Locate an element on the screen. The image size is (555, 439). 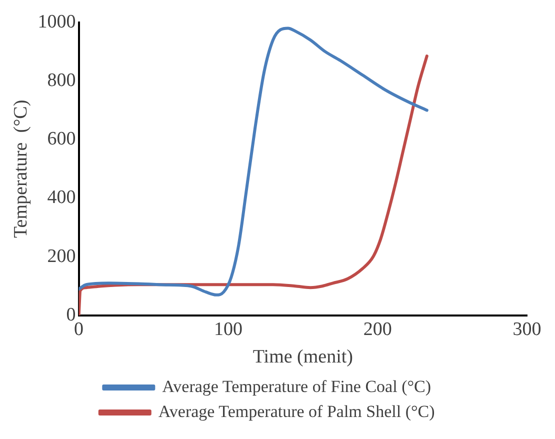
x-tick-label: 300 is located at coordinates (527, 329).